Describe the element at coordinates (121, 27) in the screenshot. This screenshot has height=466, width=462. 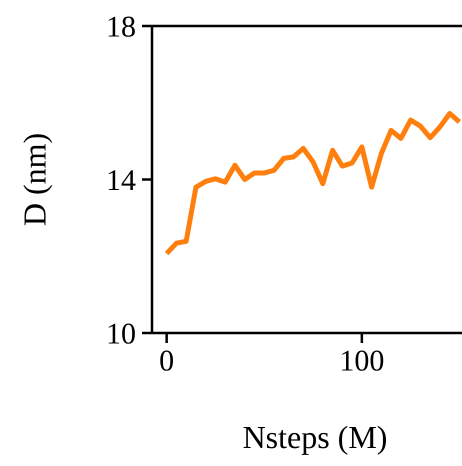
I see `y-tick-label: 18` at that location.